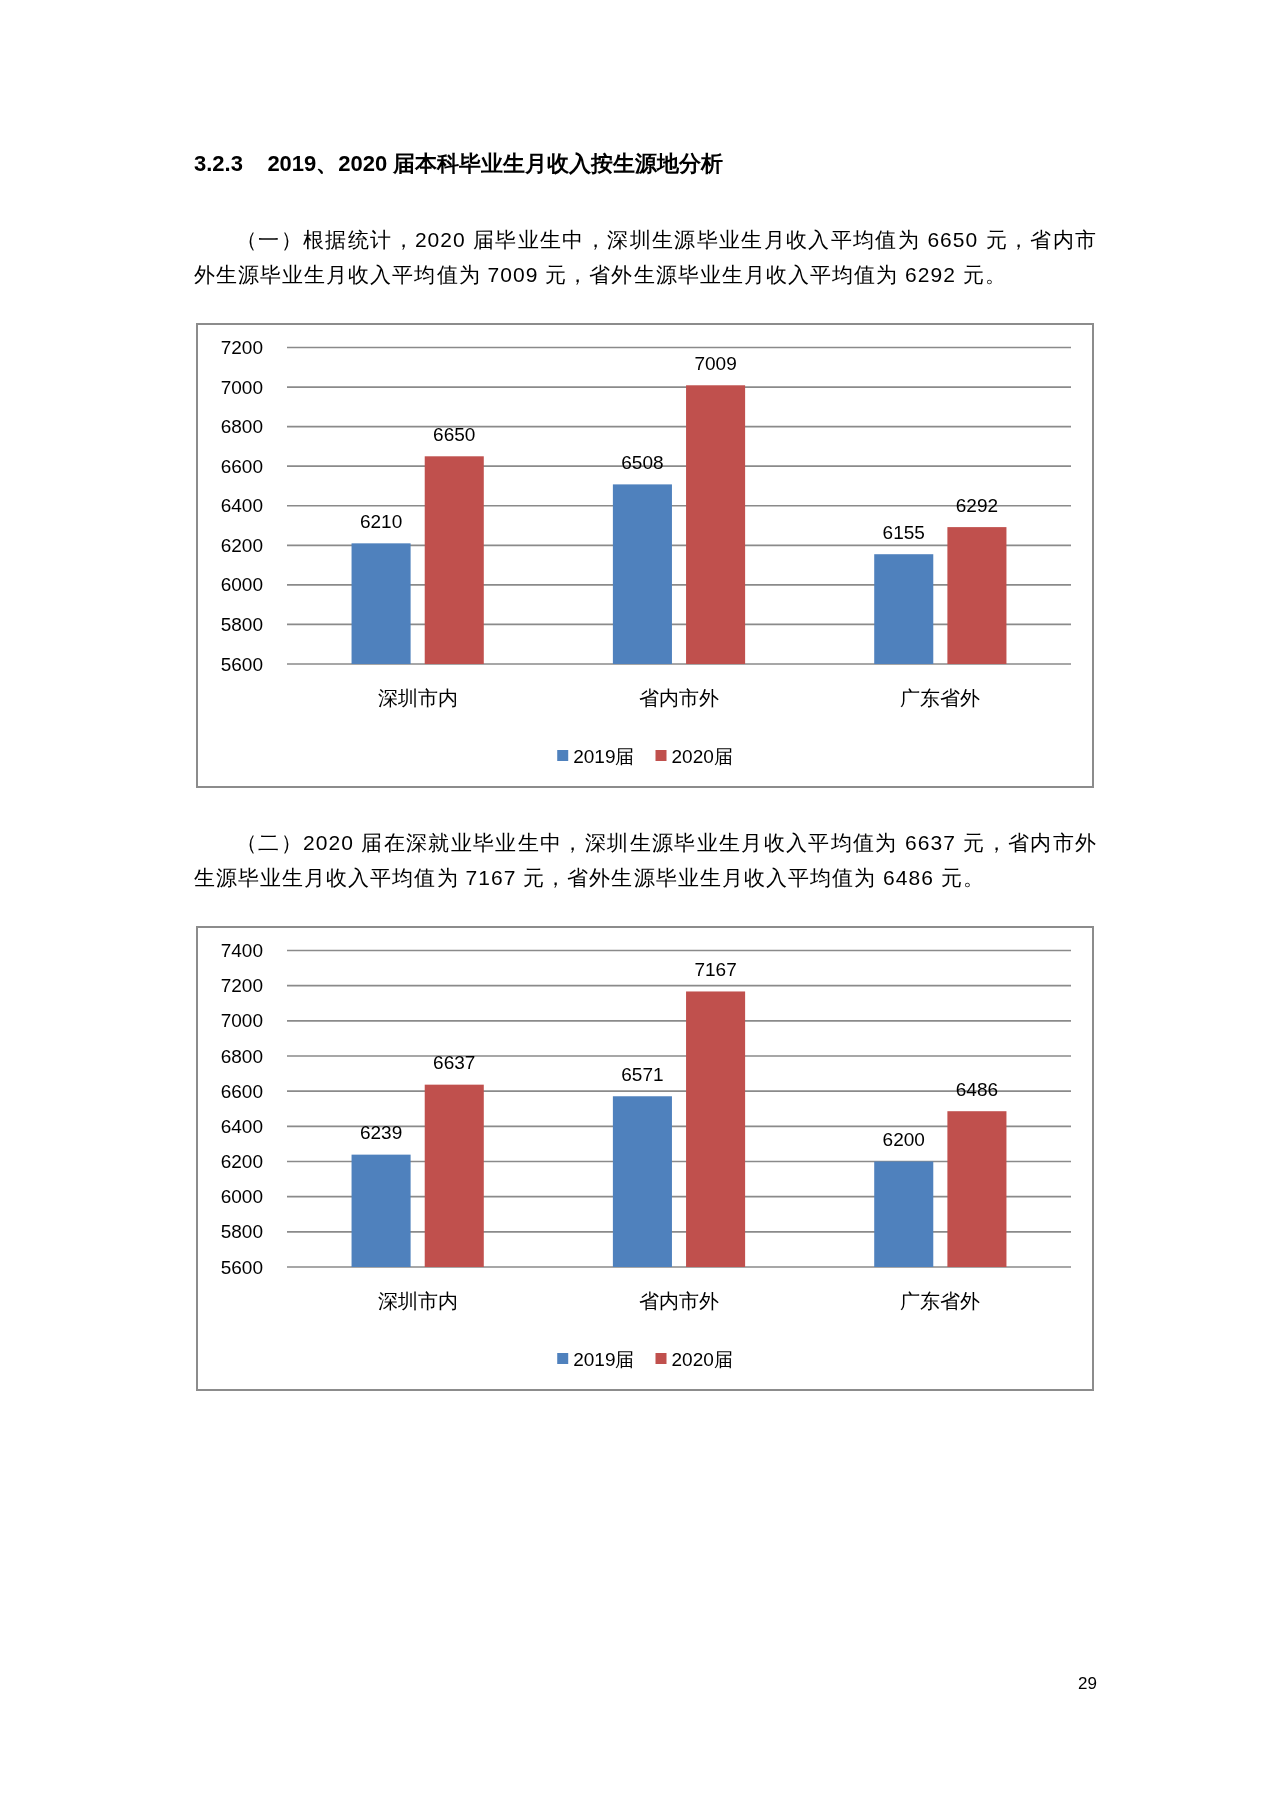 This screenshot has height=1810, width=1280. Describe the element at coordinates (645, 860) in the screenshot. I see `chart-subtitle: （二）2020 届在深就业毕业生中，深圳生源毕业生月收入平均值为 6637 元，省内市外生源毕业生月收入平均值为 7167 元，省外生源毕业生月收入平均值为 6486 元。` at that location.